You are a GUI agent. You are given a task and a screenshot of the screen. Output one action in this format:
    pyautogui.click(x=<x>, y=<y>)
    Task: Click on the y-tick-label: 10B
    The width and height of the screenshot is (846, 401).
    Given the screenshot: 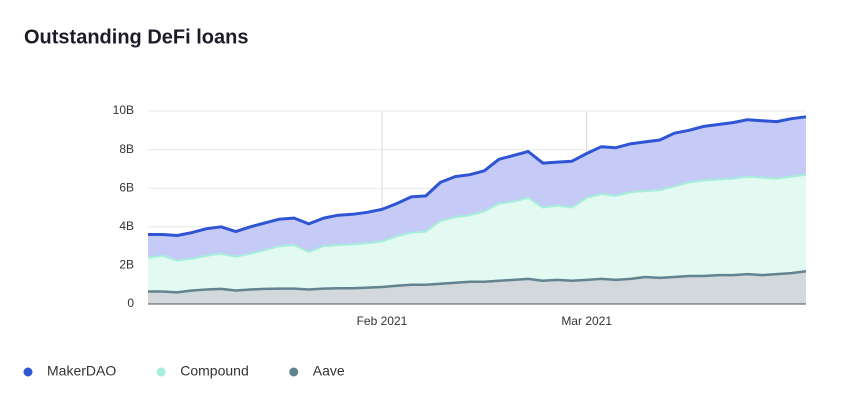 What is the action you would take?
    pyautogui.click(x=123, y=110)
    